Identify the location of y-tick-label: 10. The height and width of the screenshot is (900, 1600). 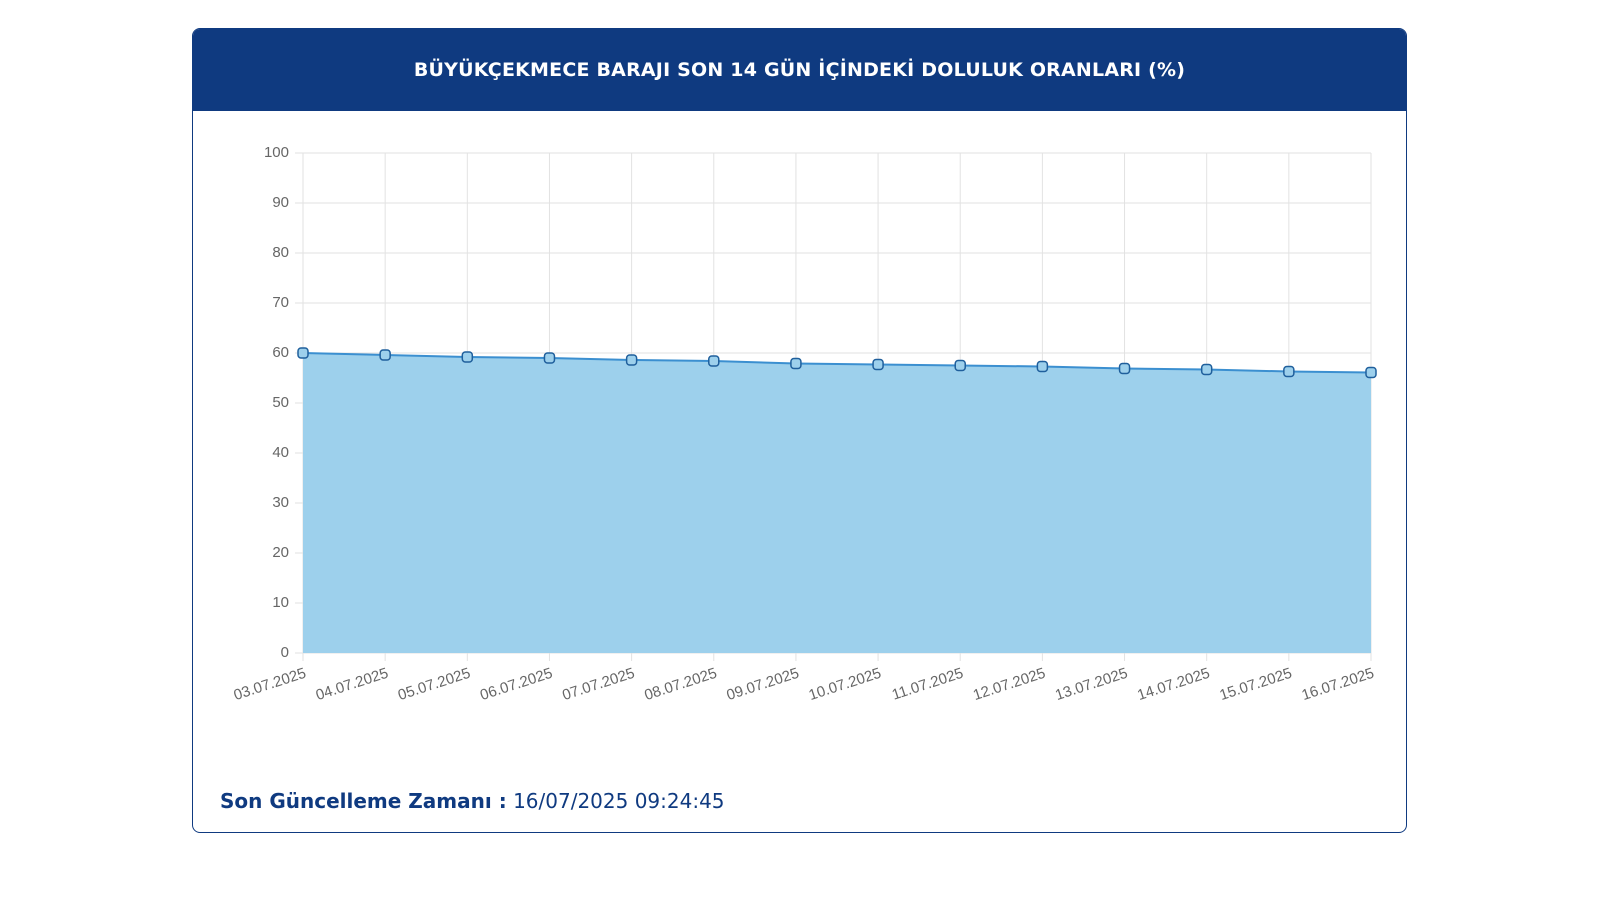
(280, 602).